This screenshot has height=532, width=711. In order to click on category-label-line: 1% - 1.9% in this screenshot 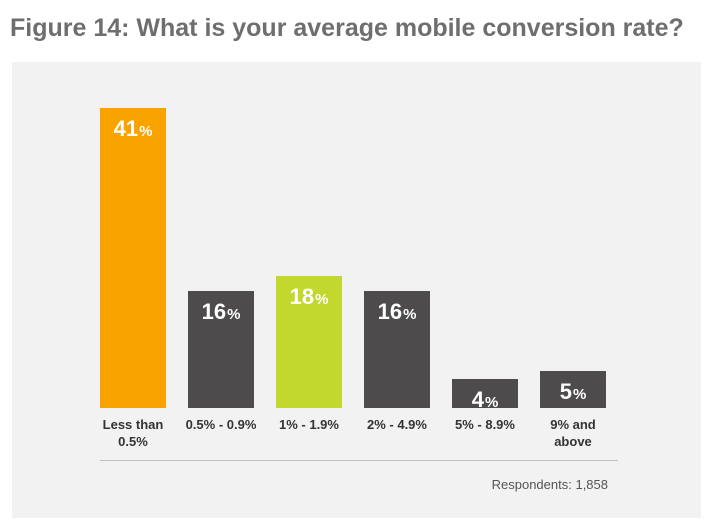, I will do `click(309, 424)`.